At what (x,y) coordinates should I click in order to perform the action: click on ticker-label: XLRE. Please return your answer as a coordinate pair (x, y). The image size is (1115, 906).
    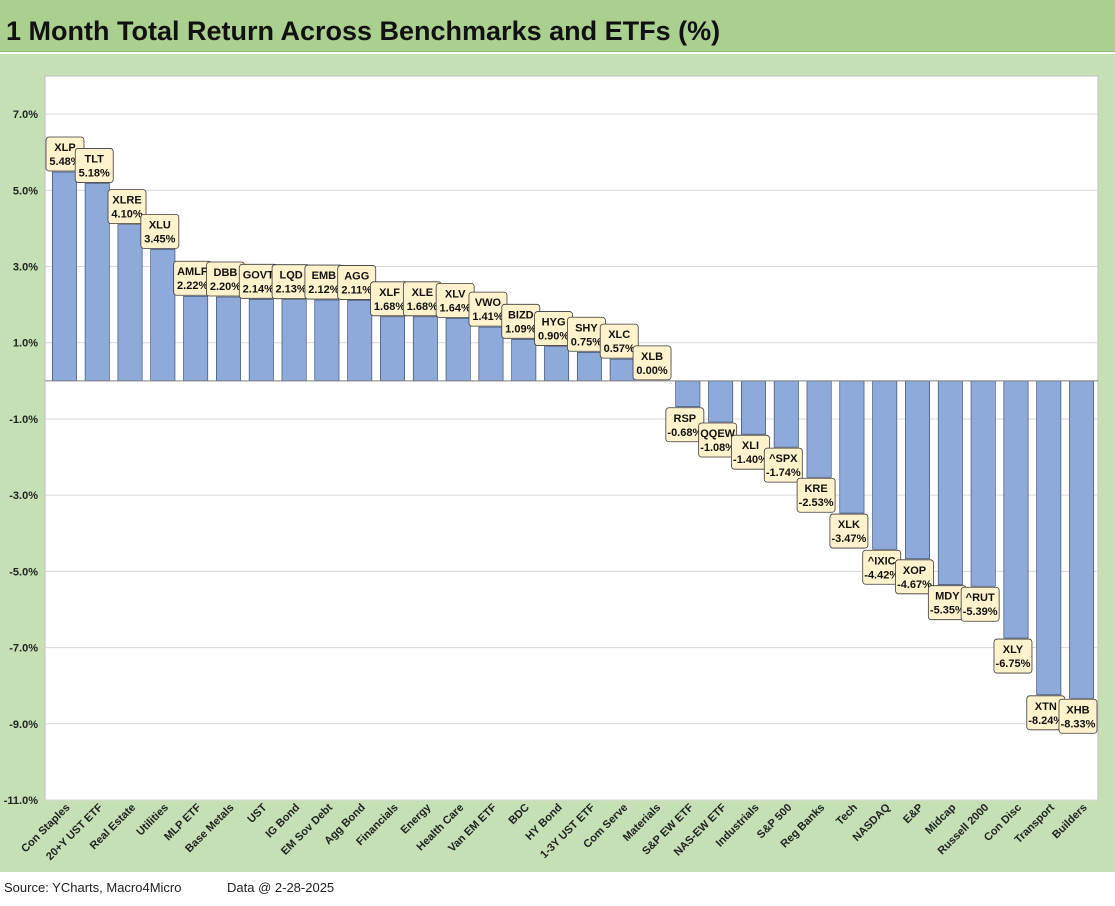
    Looking at the image, I should click on (126, 201).